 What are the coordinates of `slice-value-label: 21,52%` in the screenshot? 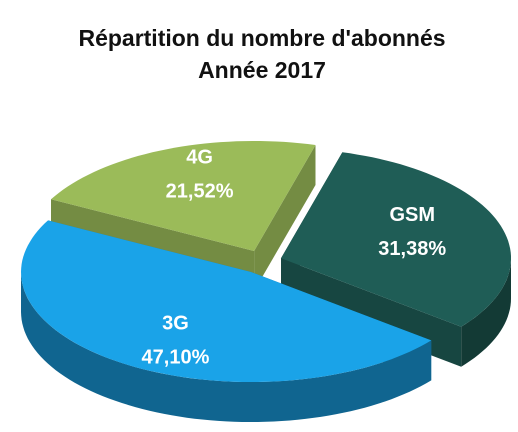 It's located at (200, 191).